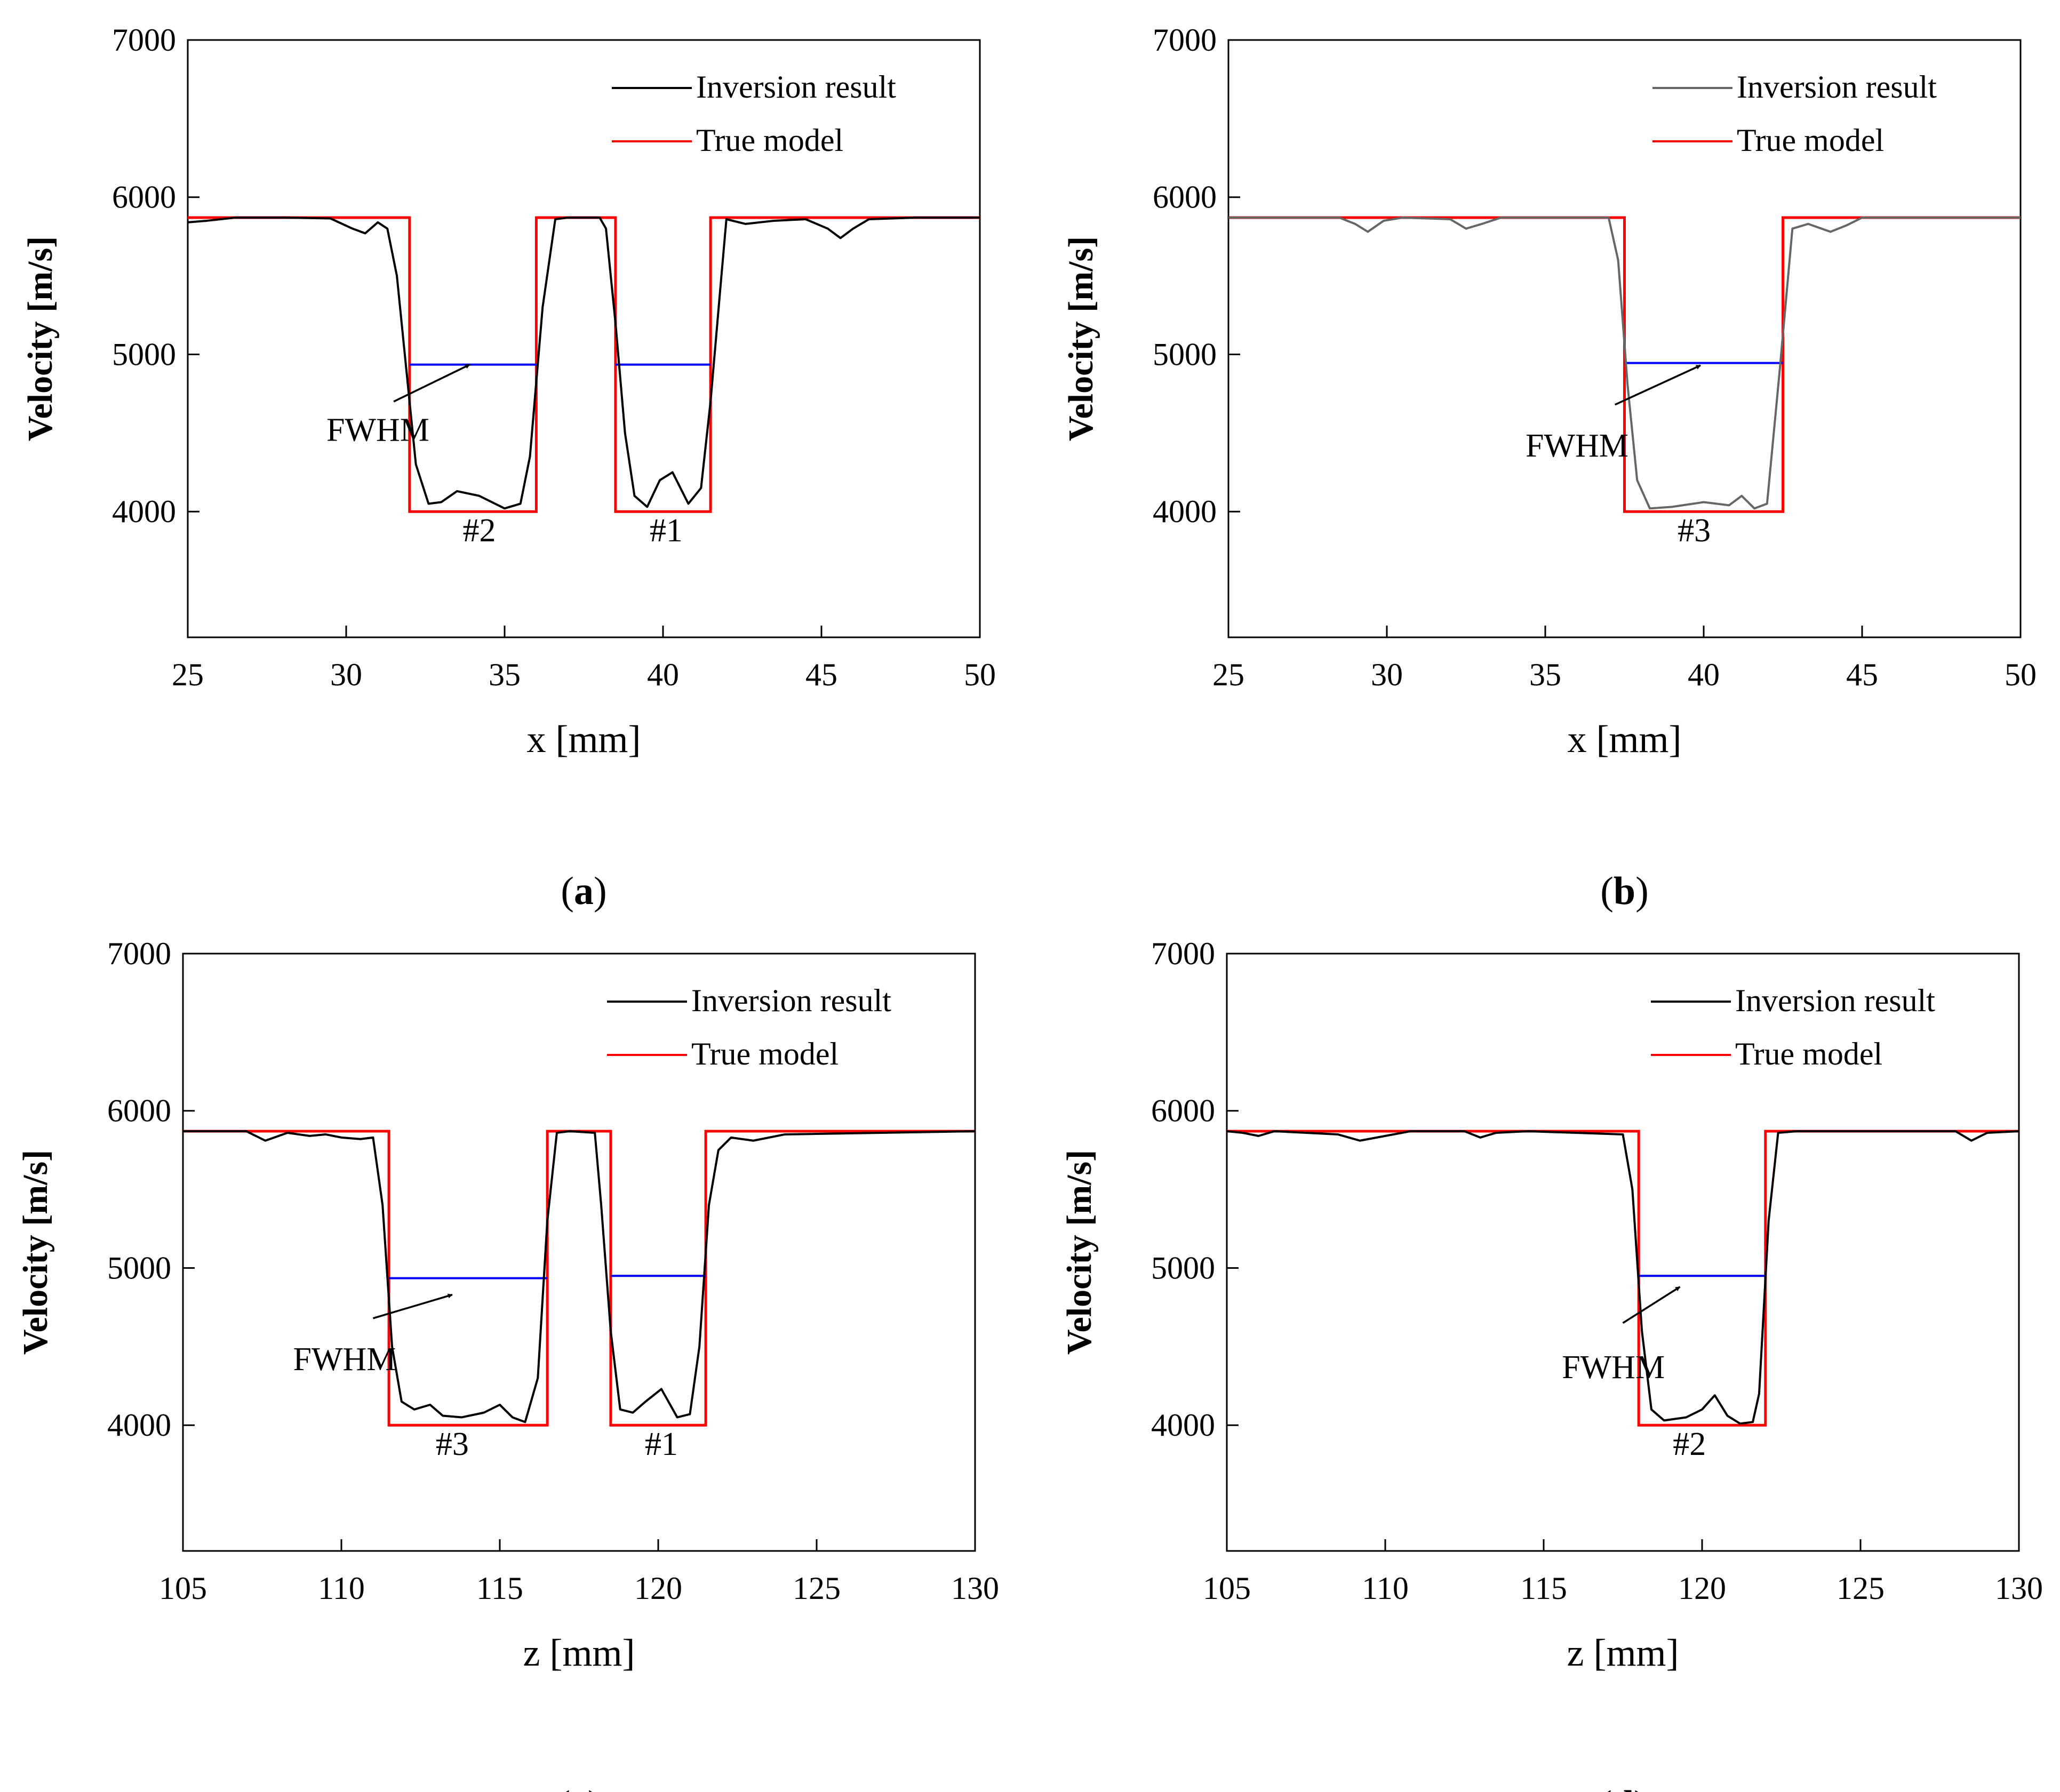 The image size is (2060, 1792). I want to click on panel-caption: (d), so click(1623, 1787).